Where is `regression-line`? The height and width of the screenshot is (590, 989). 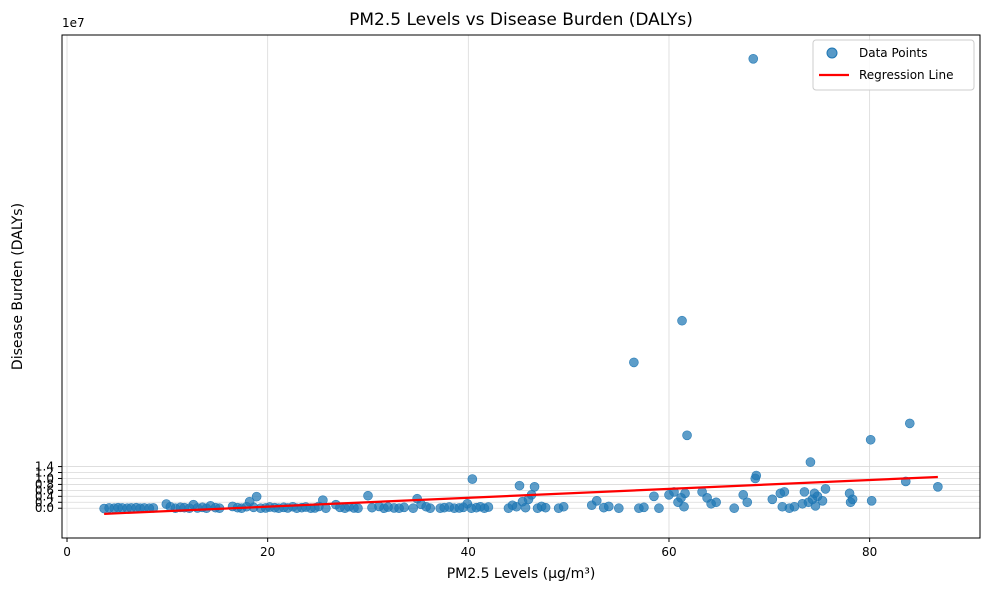 regression-line is located at coordinates (521, 495).